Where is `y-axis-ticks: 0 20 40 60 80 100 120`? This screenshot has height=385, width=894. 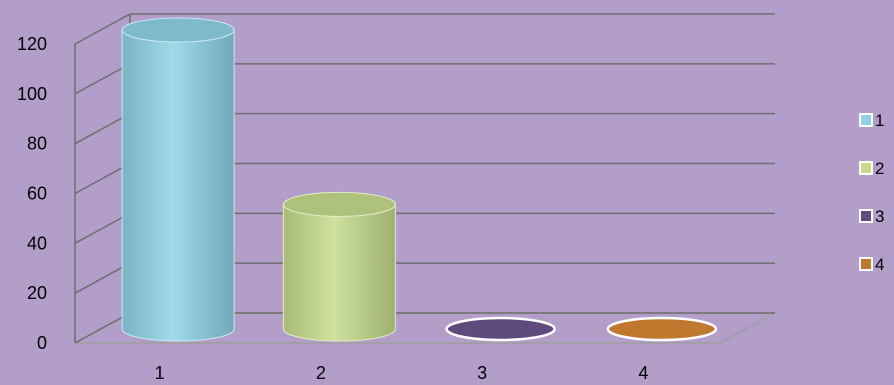
y-axis-ticks: 0 20 40 60 80 100 120 is located at coordinates (32, 193).